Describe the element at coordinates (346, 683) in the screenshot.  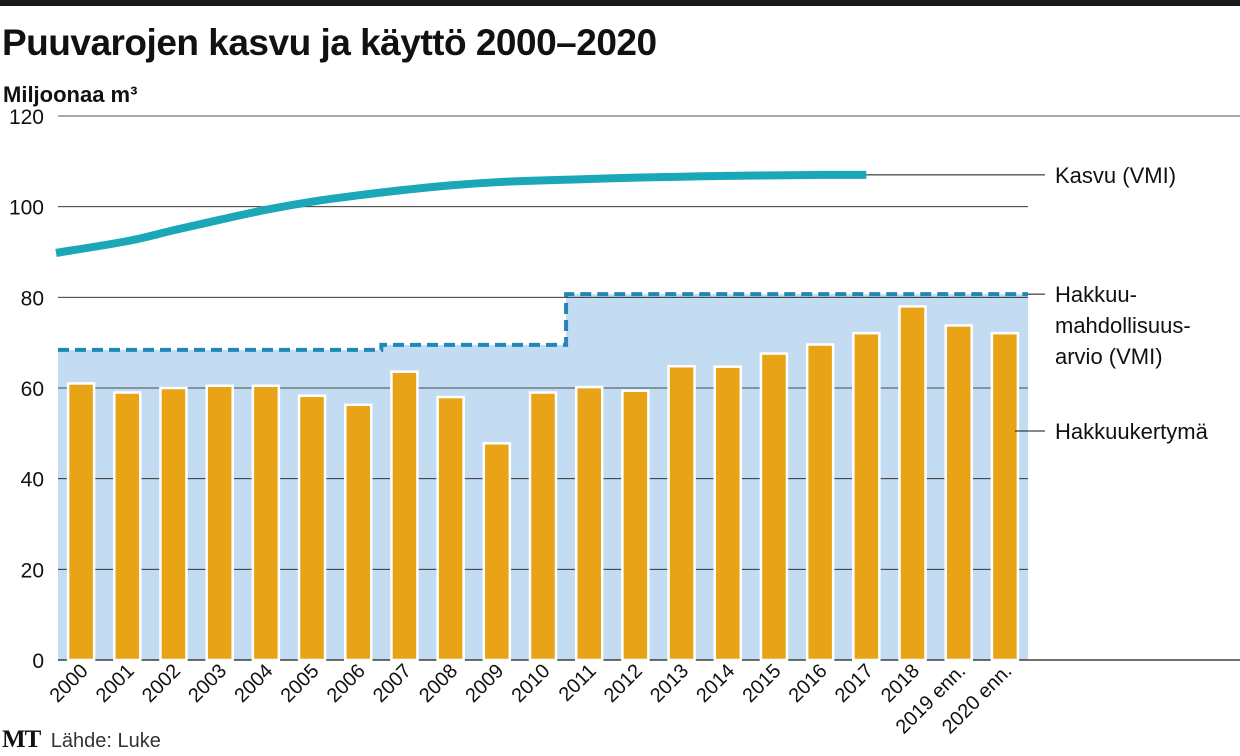
I see `x-tick-label: 2006` at that location.